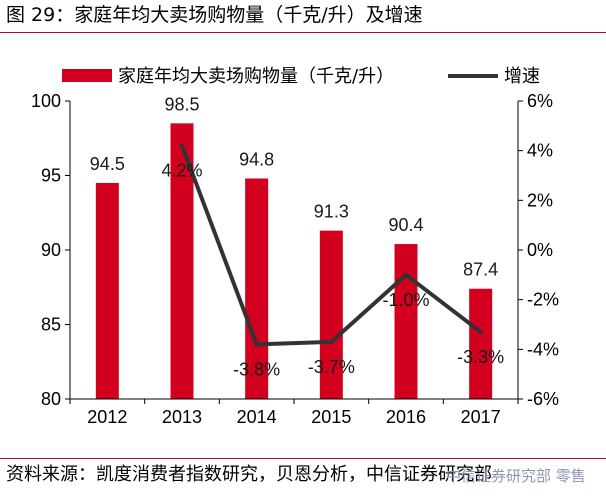 The image size is (606, 501). Describe the element at coordinates (540, 200) in the screenshot. I see `right-tick-label: 2%` at that location.